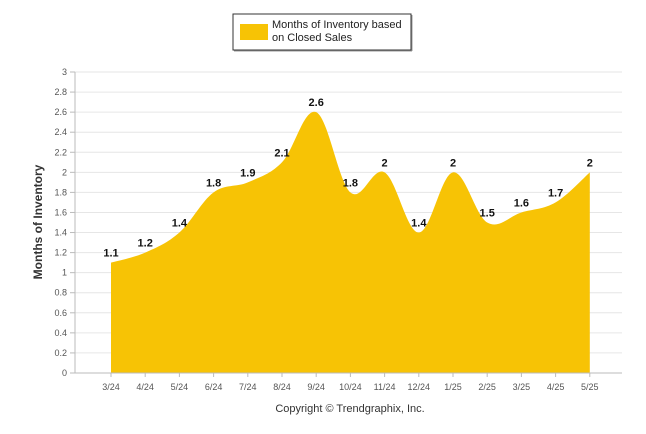  Describe the element at coordinates (282, 387) in the screenshot. I see `x-tick-label: 8/24` at that location.